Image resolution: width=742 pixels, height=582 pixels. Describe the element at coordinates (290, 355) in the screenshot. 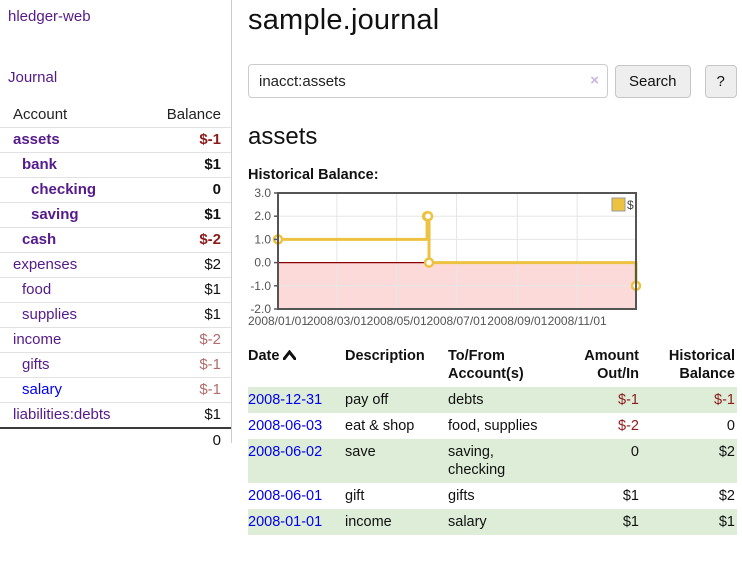

I see `sort-ascending-icon` at that location.